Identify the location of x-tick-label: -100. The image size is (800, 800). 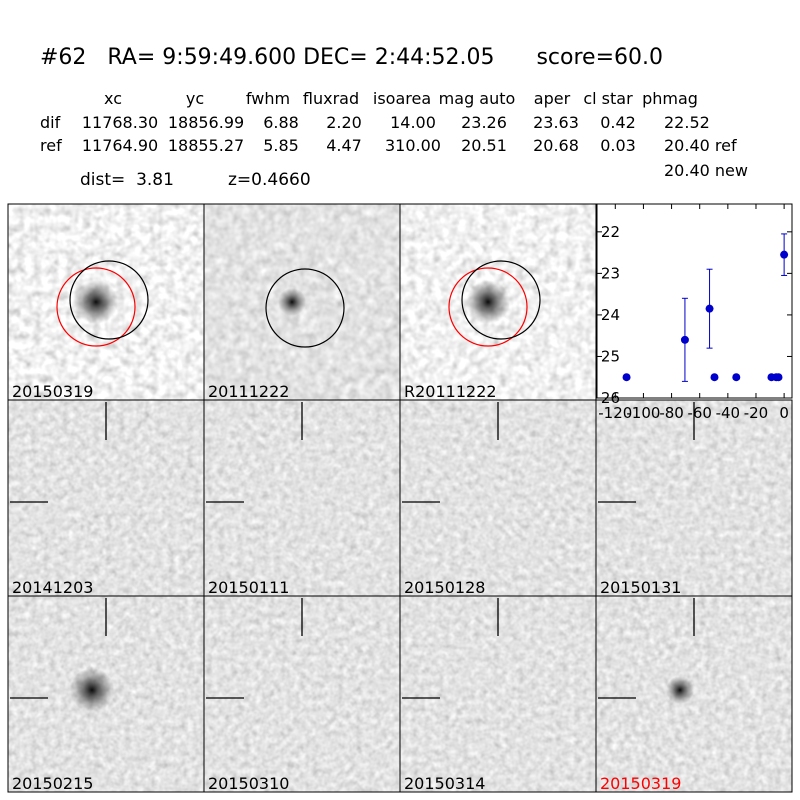
(643, 413).